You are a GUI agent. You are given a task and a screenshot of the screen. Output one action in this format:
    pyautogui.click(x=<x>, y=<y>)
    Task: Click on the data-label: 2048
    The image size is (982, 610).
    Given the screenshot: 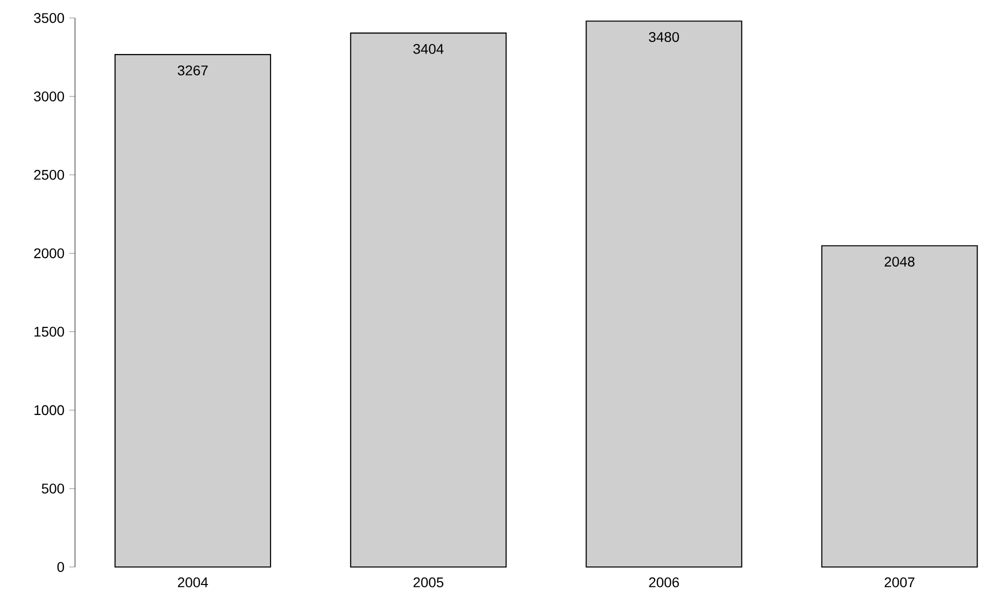 What is the action you would take?
    pyautogui.click(x=899, y=261)
    